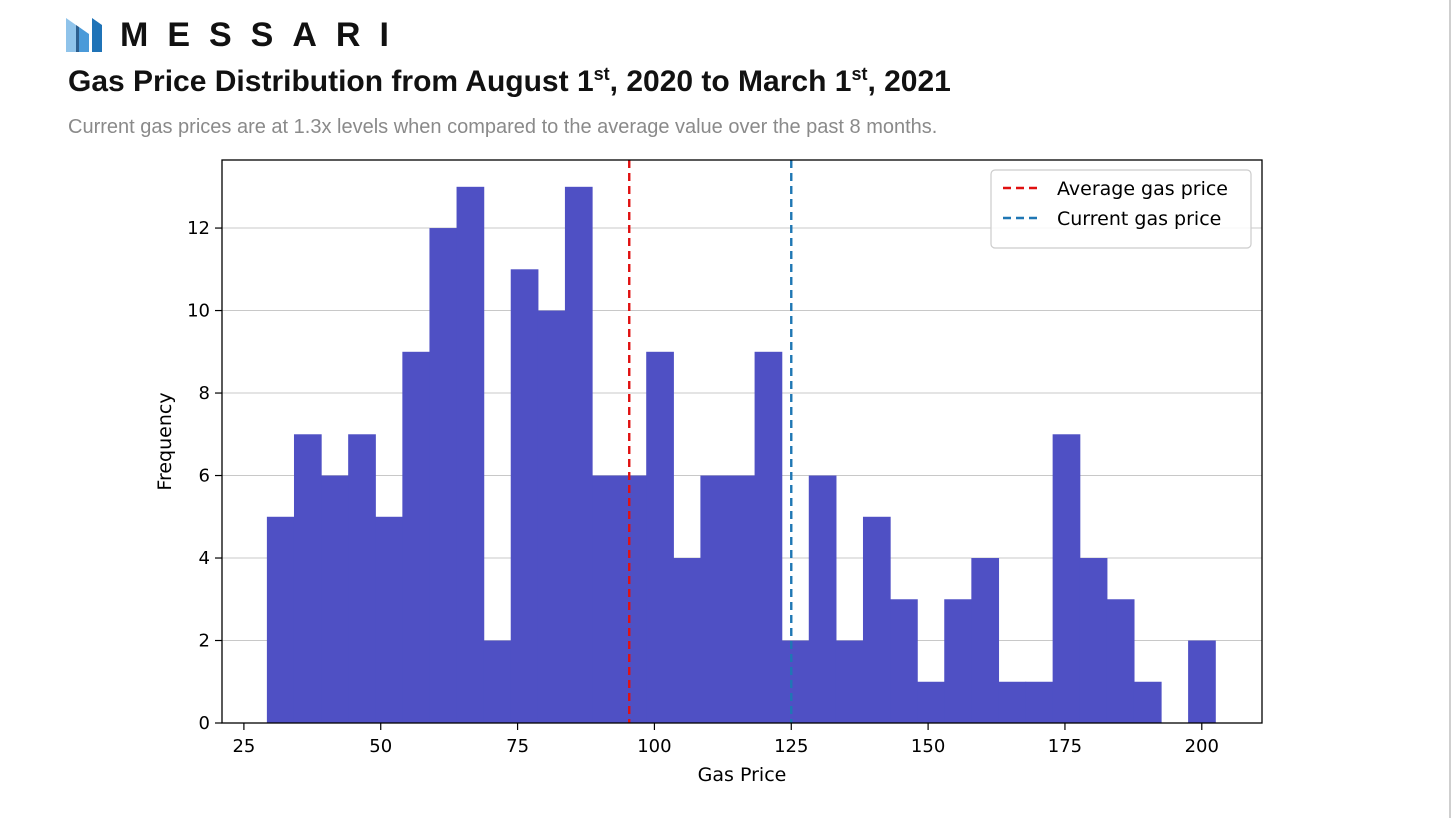 The image size is (1453, 818). I want to click on messari-logo-icon, so click(84, 35).